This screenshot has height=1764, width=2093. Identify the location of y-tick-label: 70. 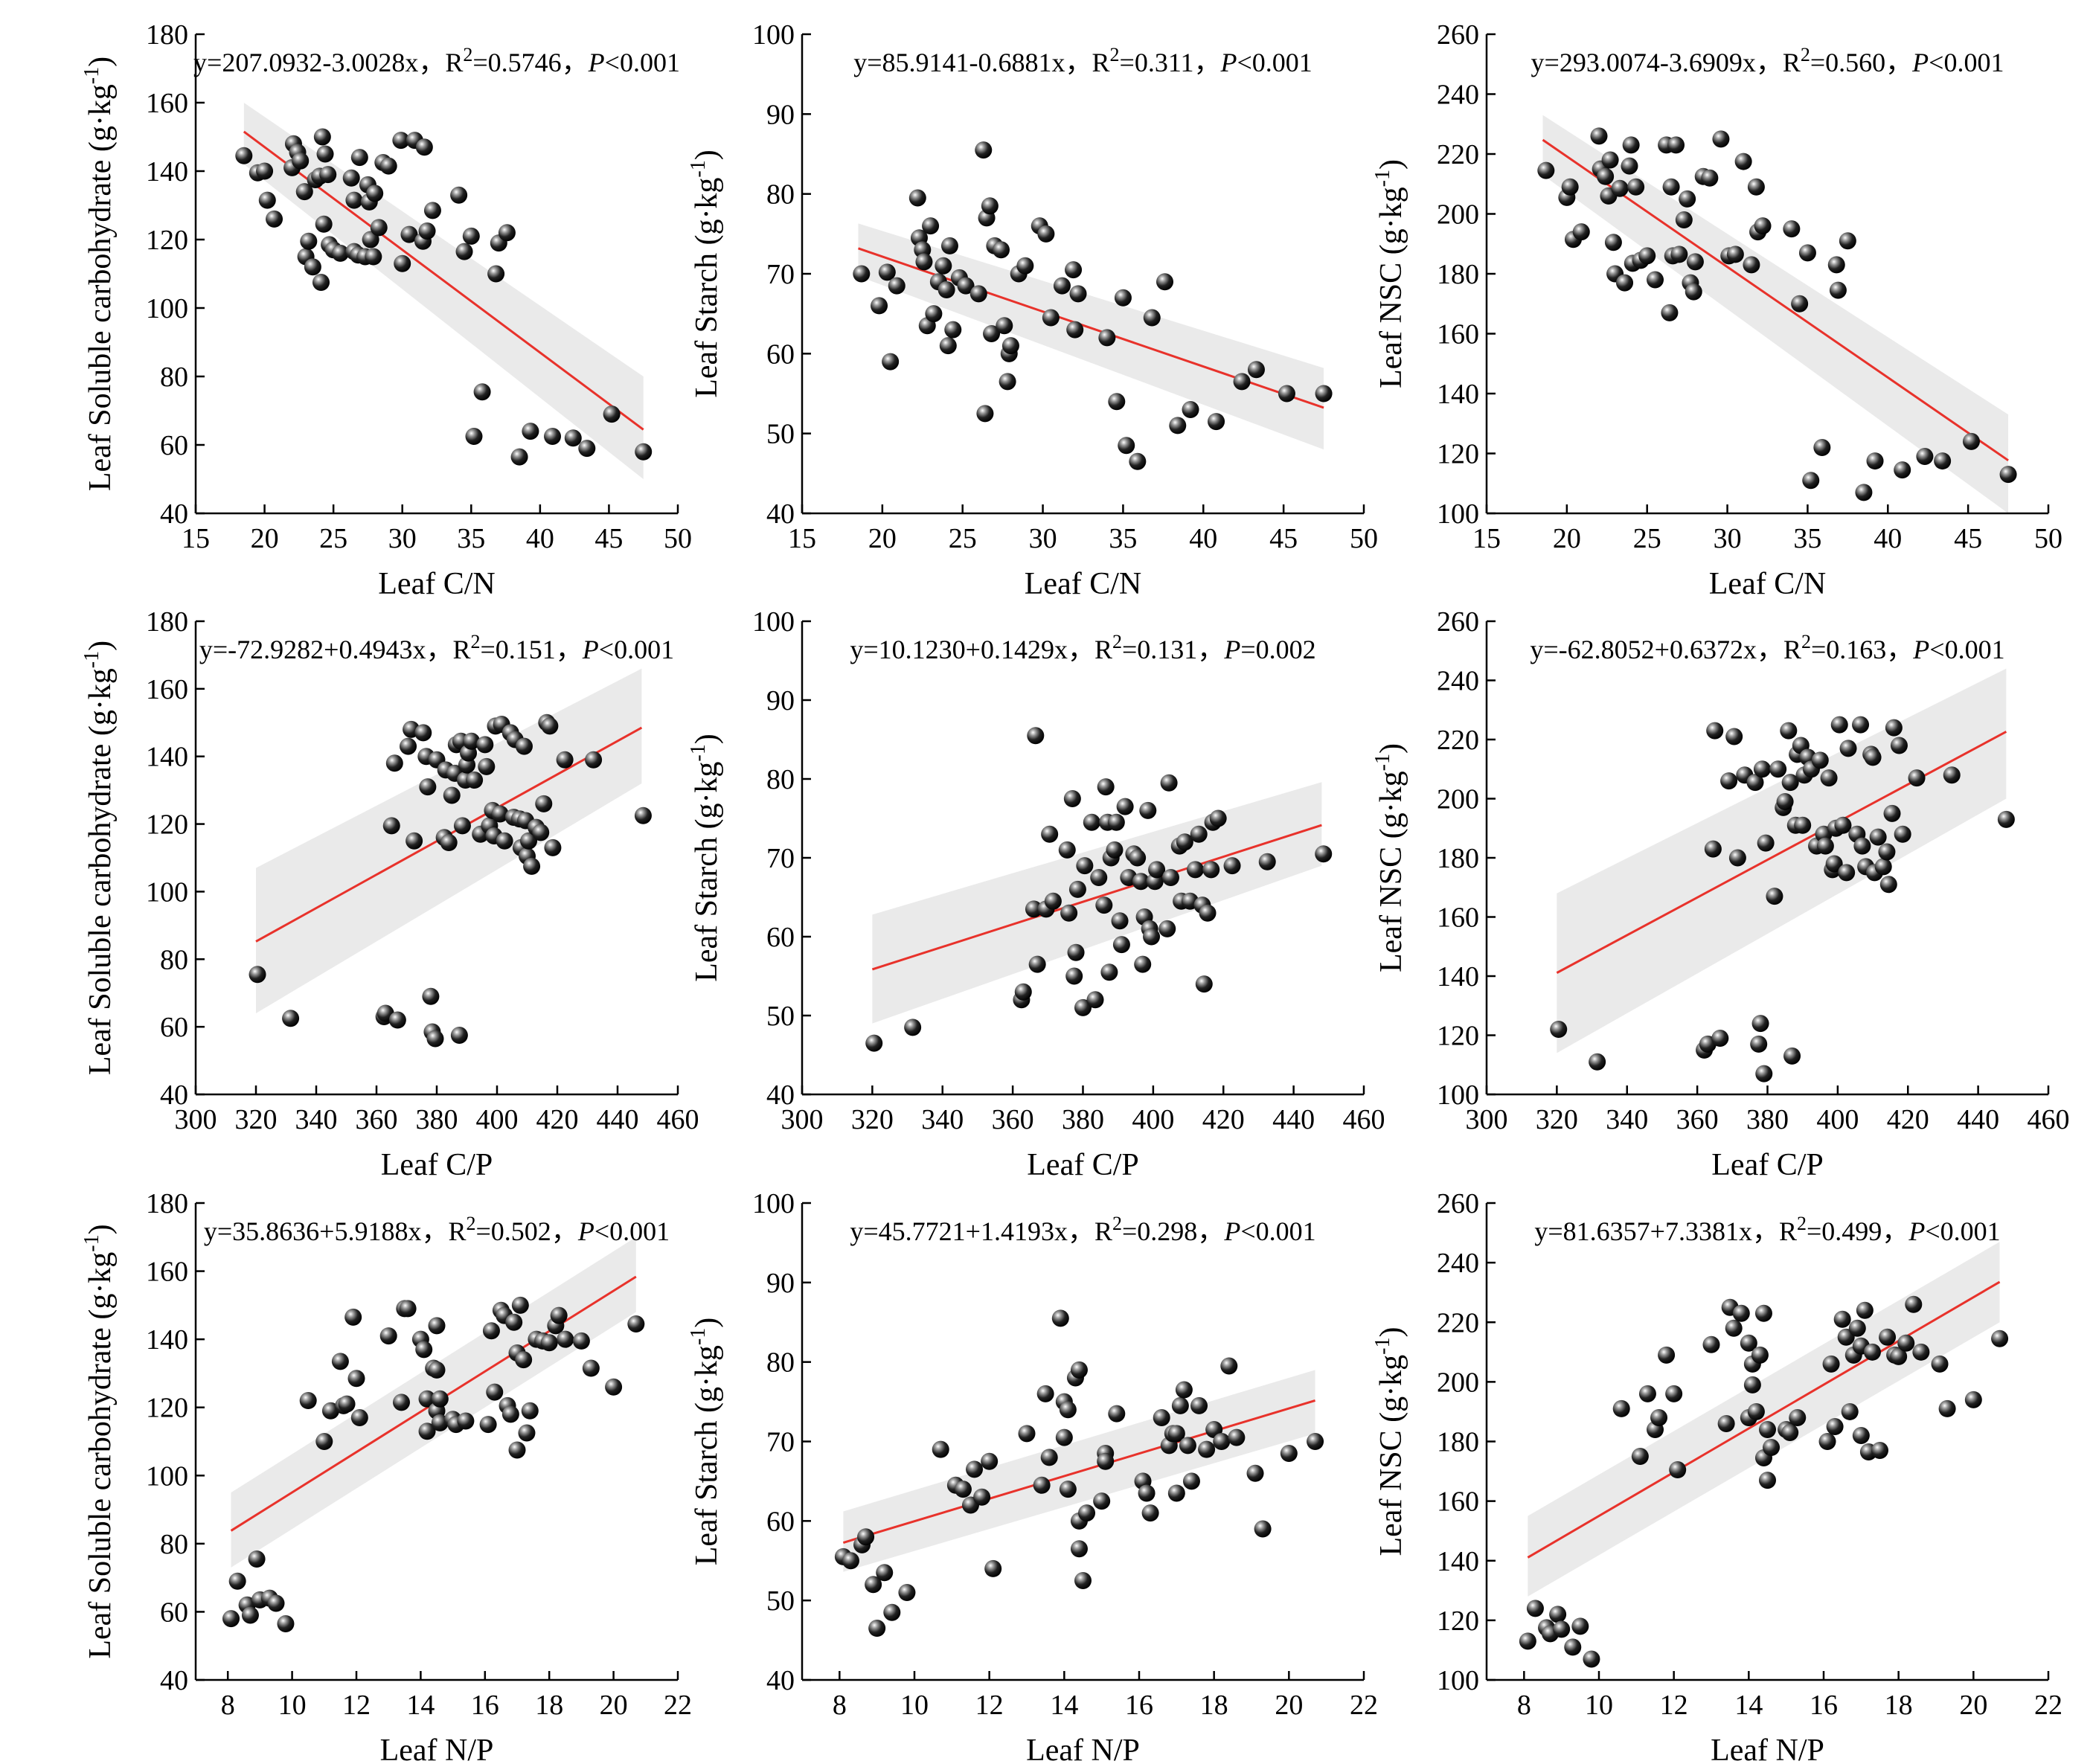
(780, 858).